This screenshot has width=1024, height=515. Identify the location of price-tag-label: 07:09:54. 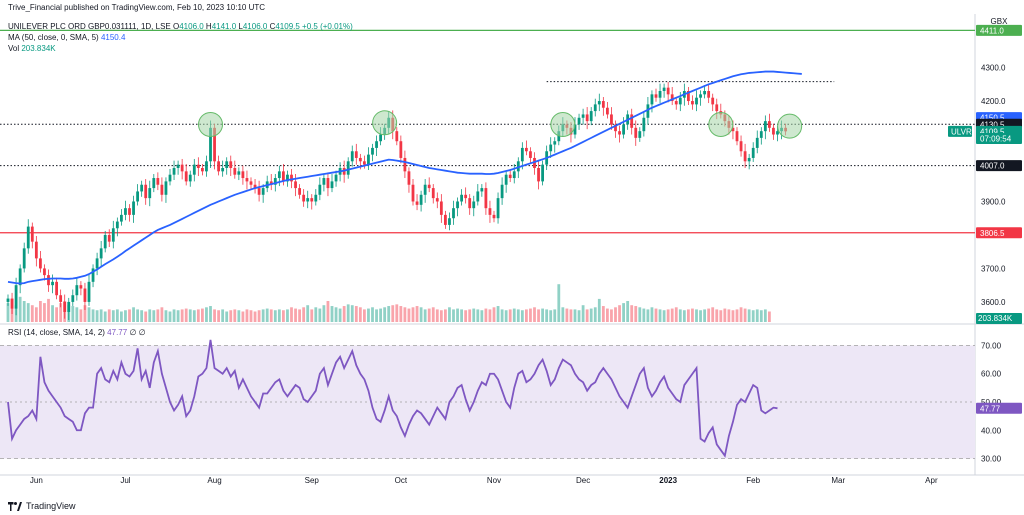
(996, 139).